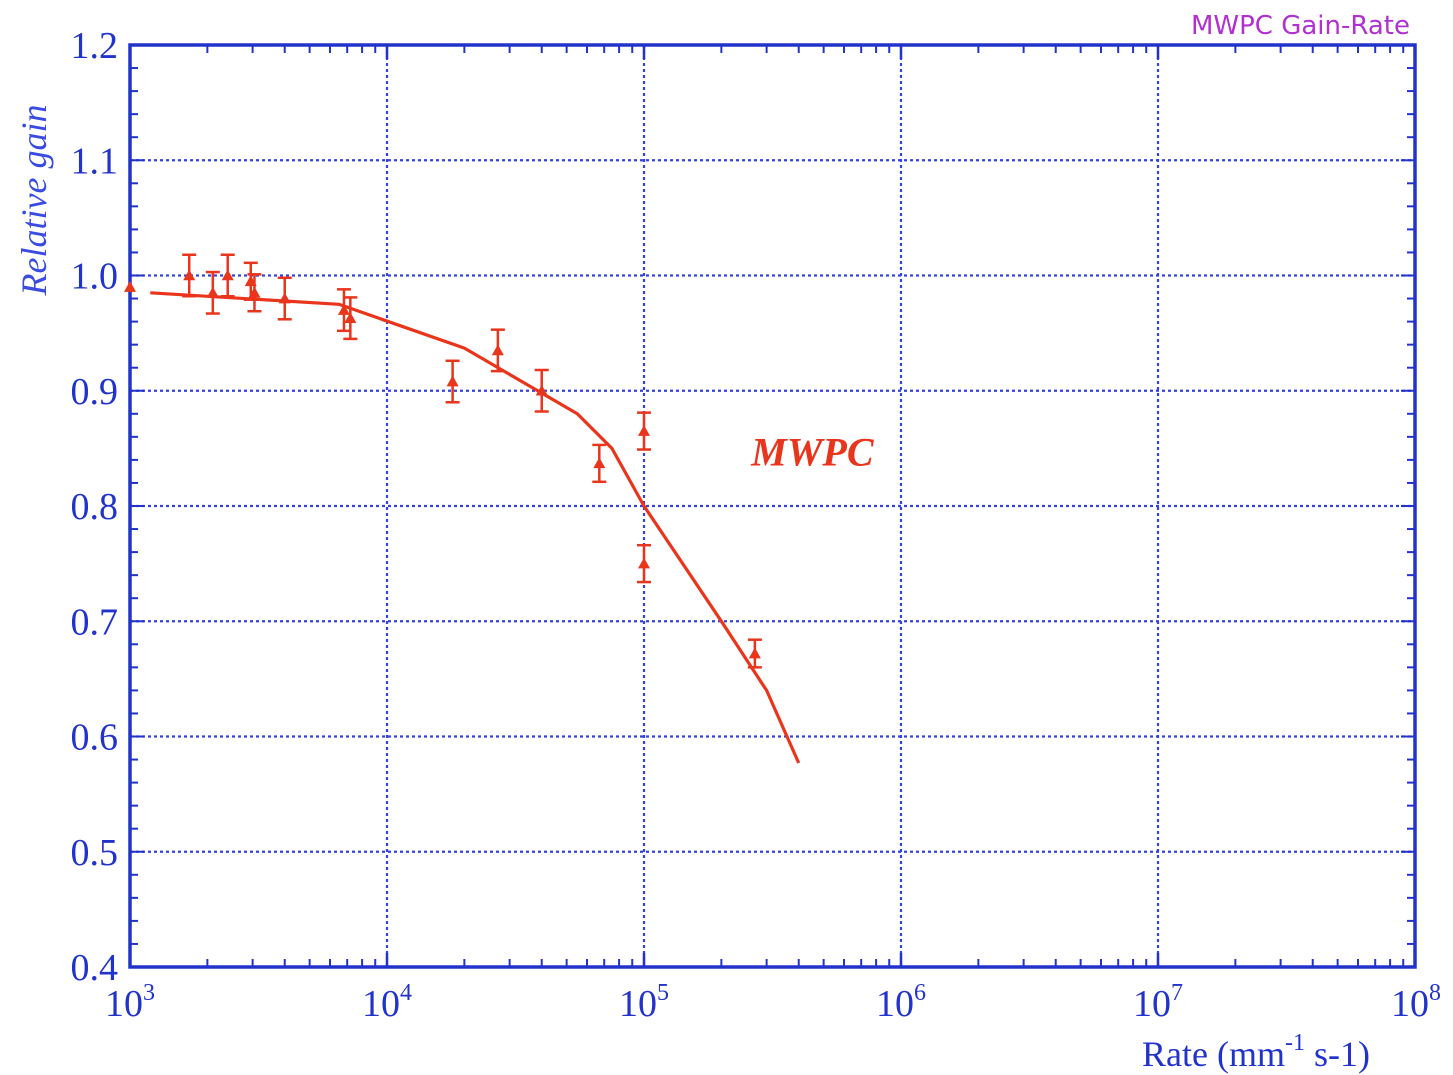 Image resolution: width=1453 pixels, height=1075 pixels. I want to click on y-tick-label: 0.8, so click(95, 507).